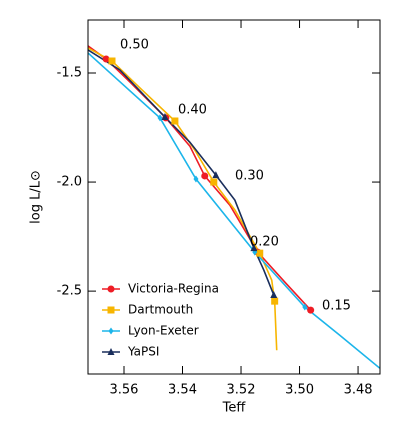  What do you see at coordinates (160, 320) in the screenshot?
I see `legend: Victoria-Regina Dartmouth Lyon-Exeter YaPSI` at bounding box center [160, 320].